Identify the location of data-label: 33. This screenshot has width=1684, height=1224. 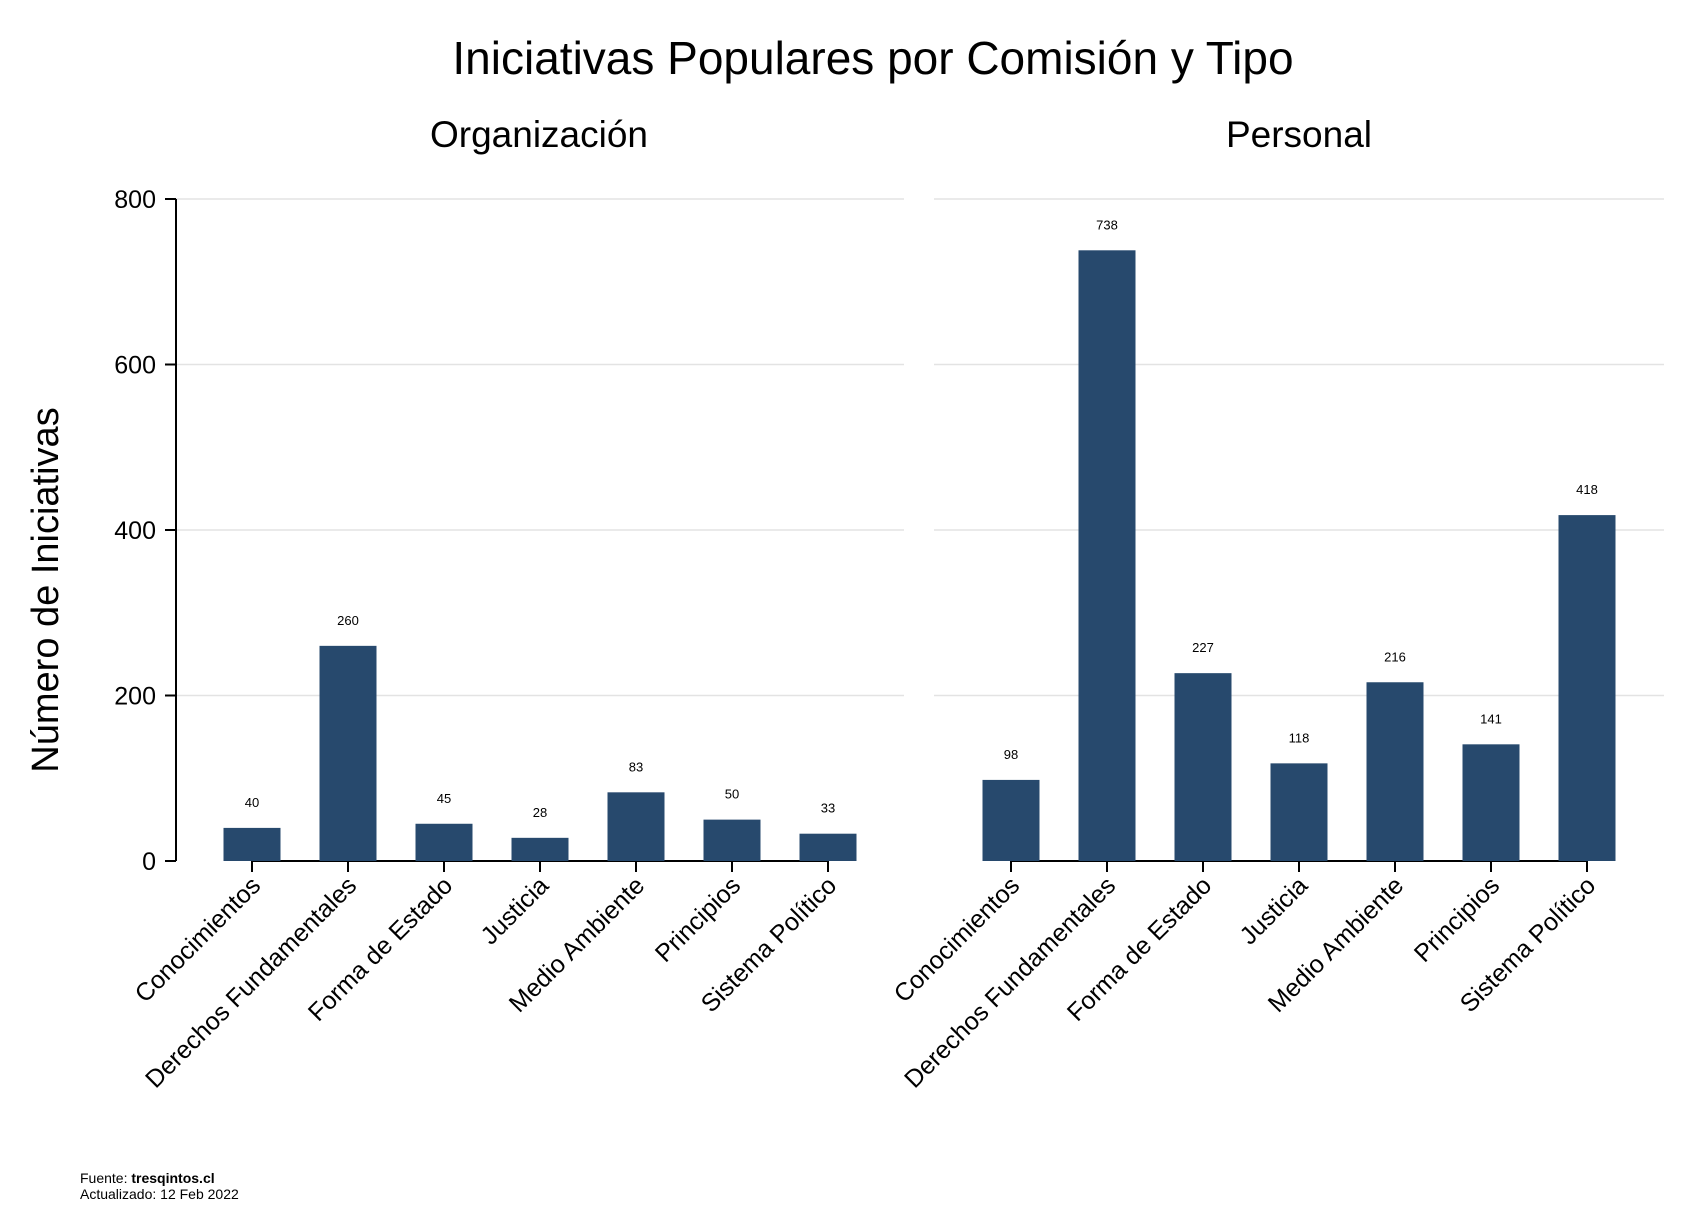
(828, 808).